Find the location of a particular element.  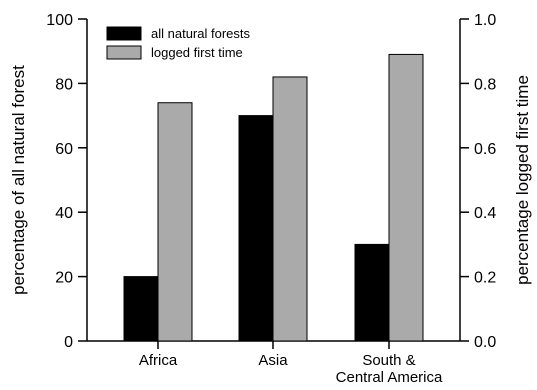

legend-label: logged first time is located at coordinates (197, 52).